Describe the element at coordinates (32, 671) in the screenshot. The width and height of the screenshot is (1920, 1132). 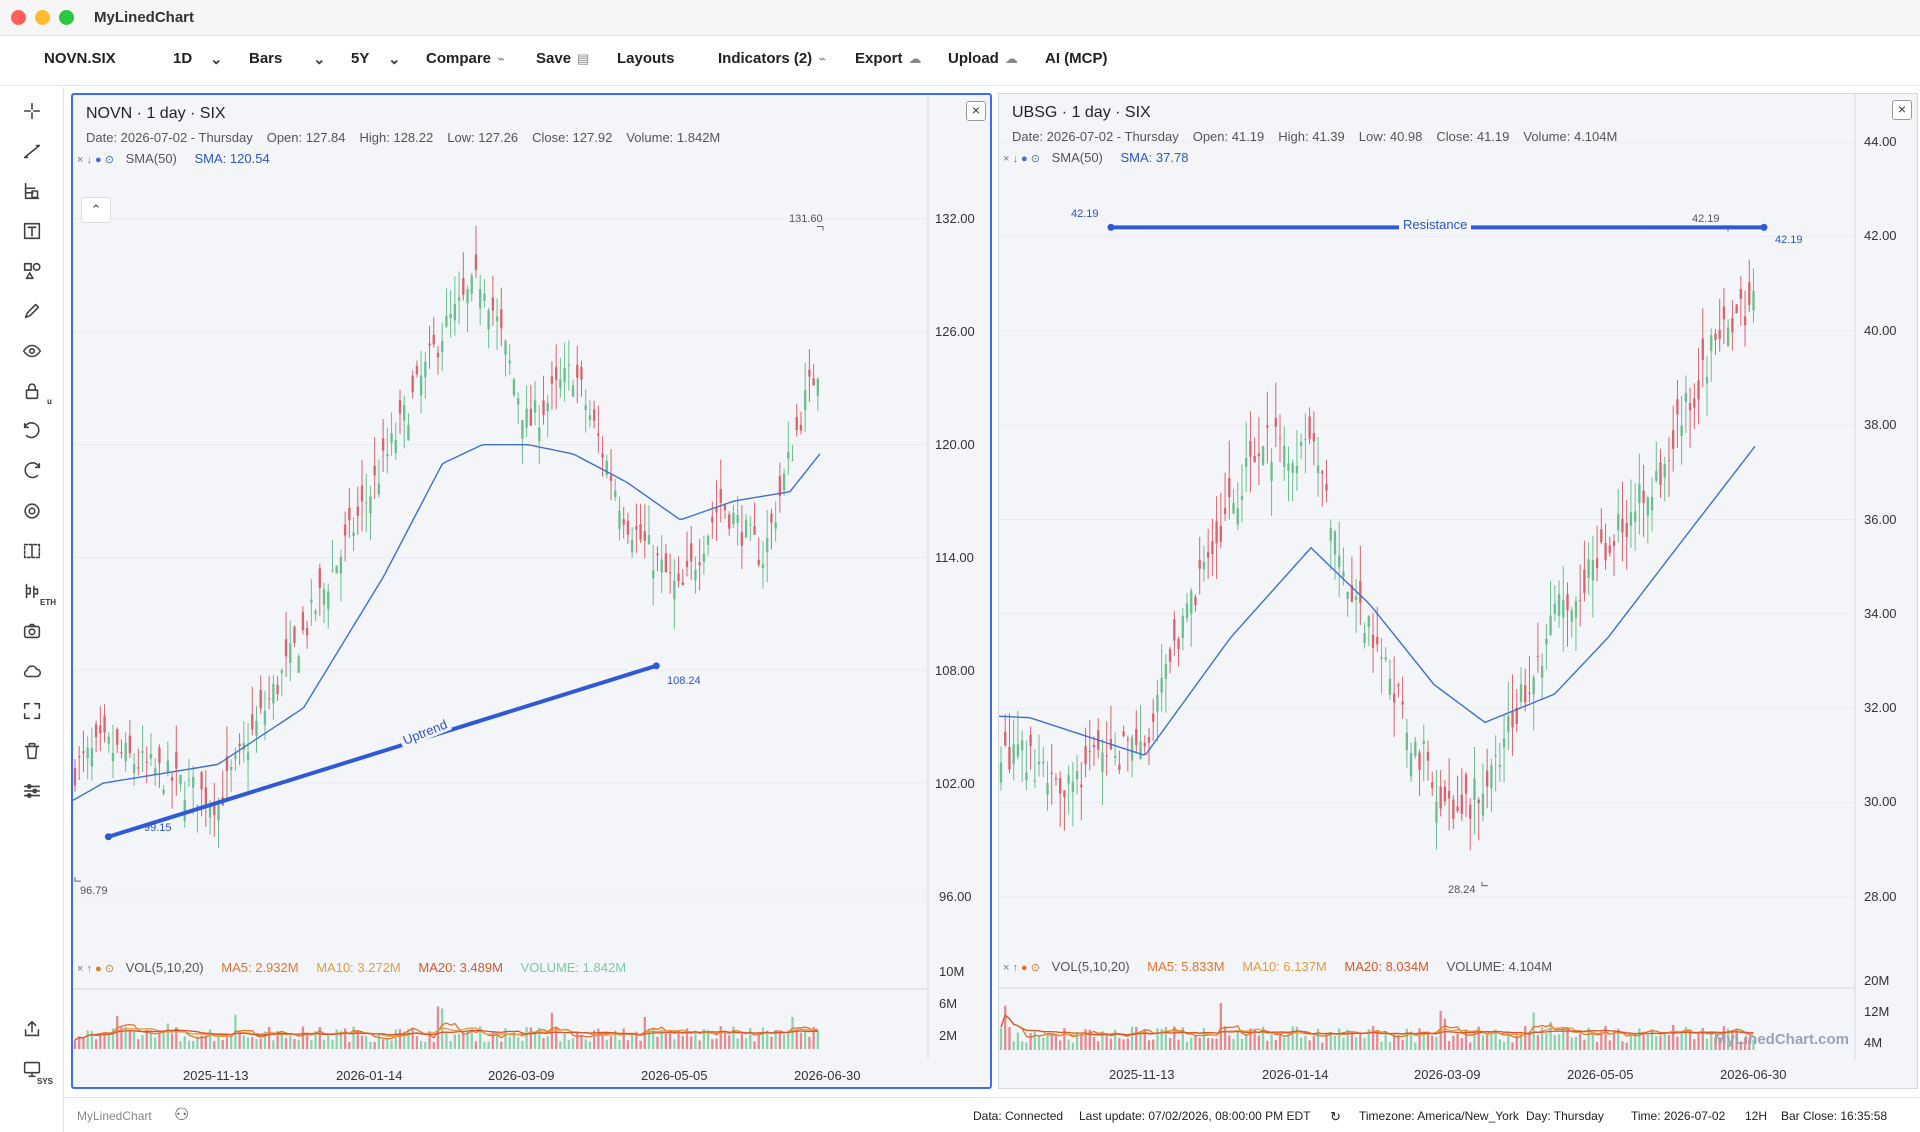
I see `cloud-button` at that location.